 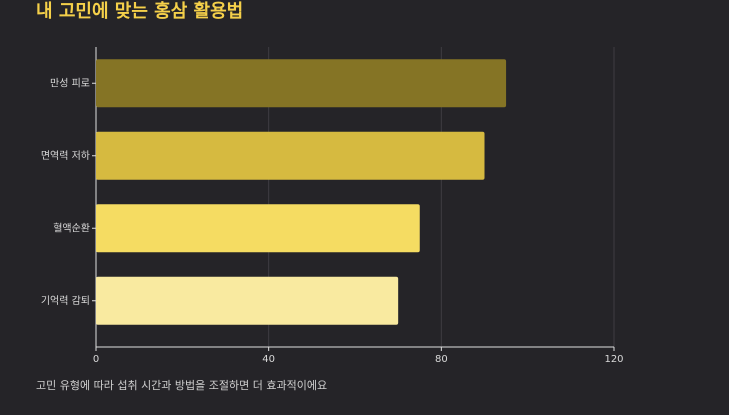 I want to click on y-tick-label: 기억력 감퇴, so click(x=65, y=301).